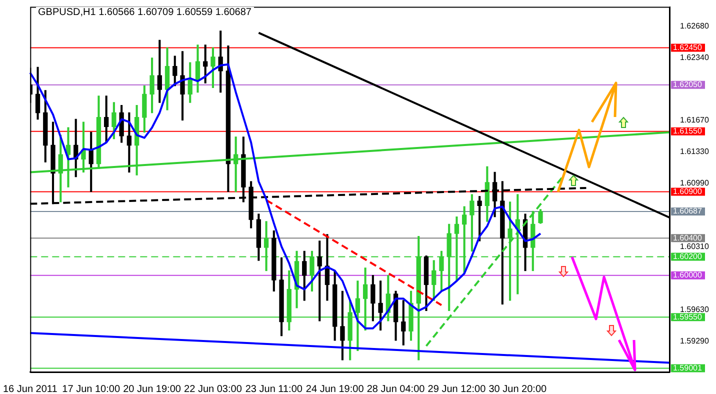  What do you see at coordinates (695, 183) in the screenshot?
I see `y-tick-label: 1.60990` at bounding box center [695, 183].